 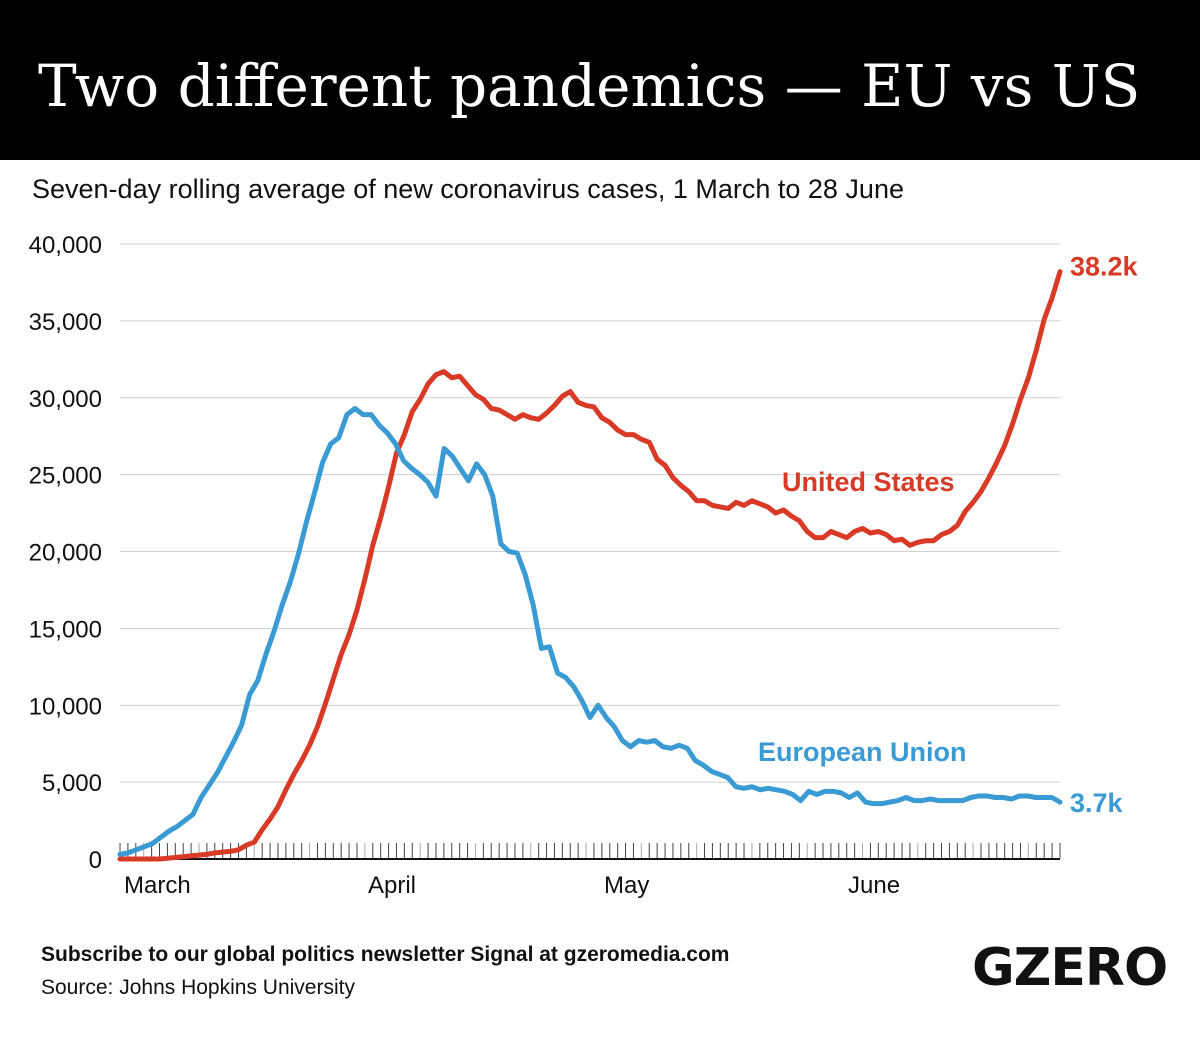 I want to click on x-tick-label: May, so click(x=626, y=885).